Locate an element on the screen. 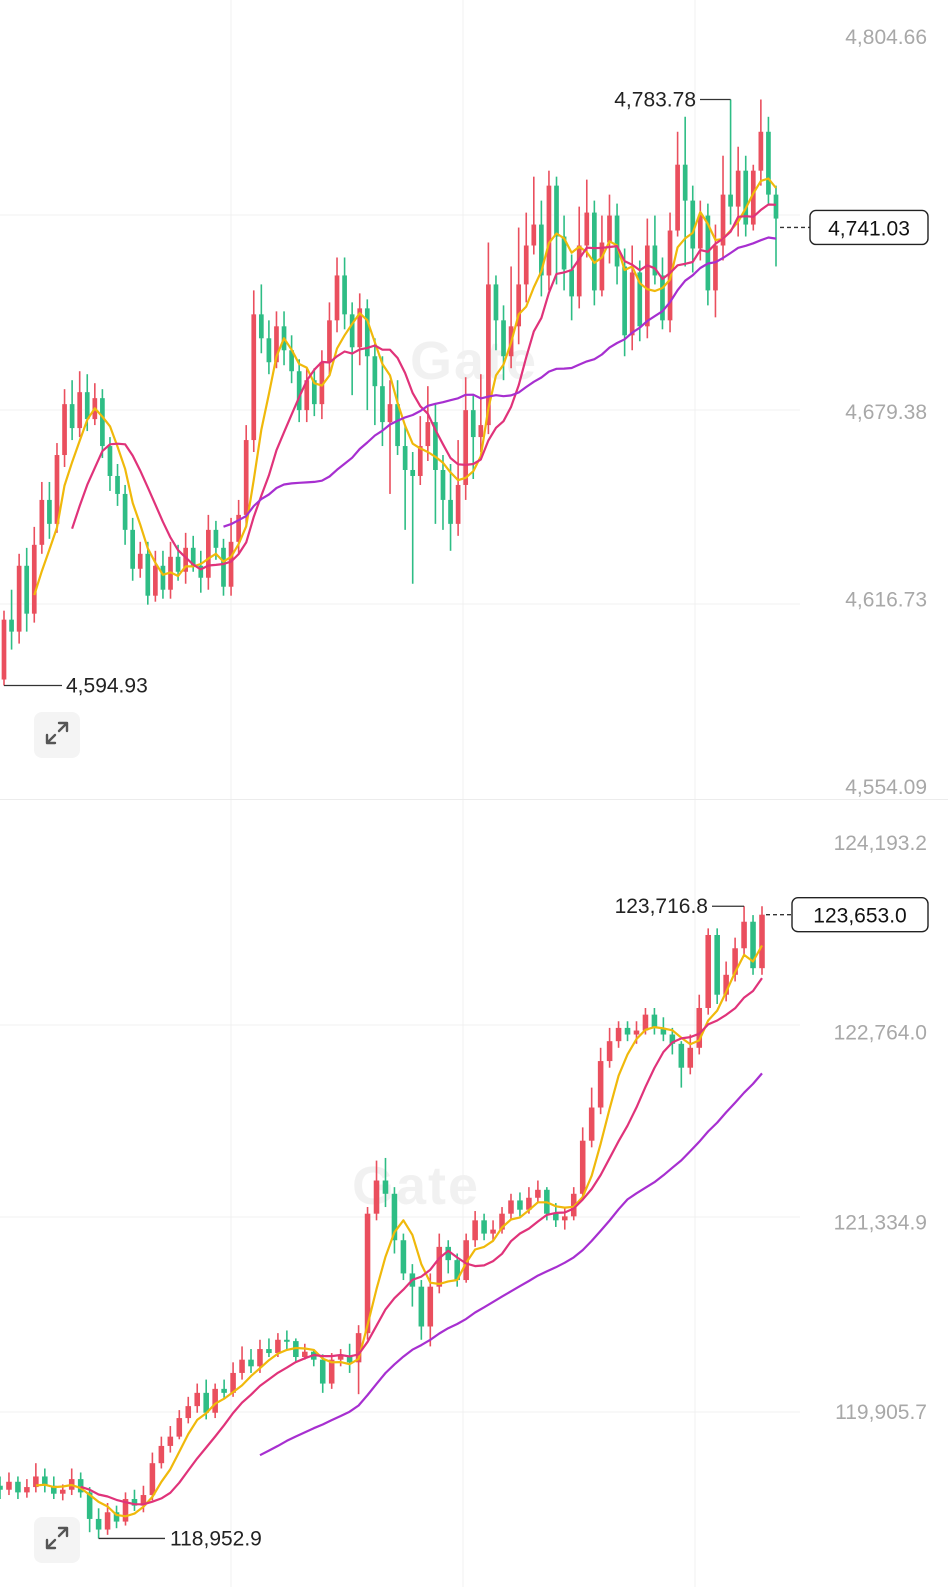 The width and height of the screenshot is (948, 1587). y-axis-tick-label: 122,764.0 is located at coordinates (880, 1033).